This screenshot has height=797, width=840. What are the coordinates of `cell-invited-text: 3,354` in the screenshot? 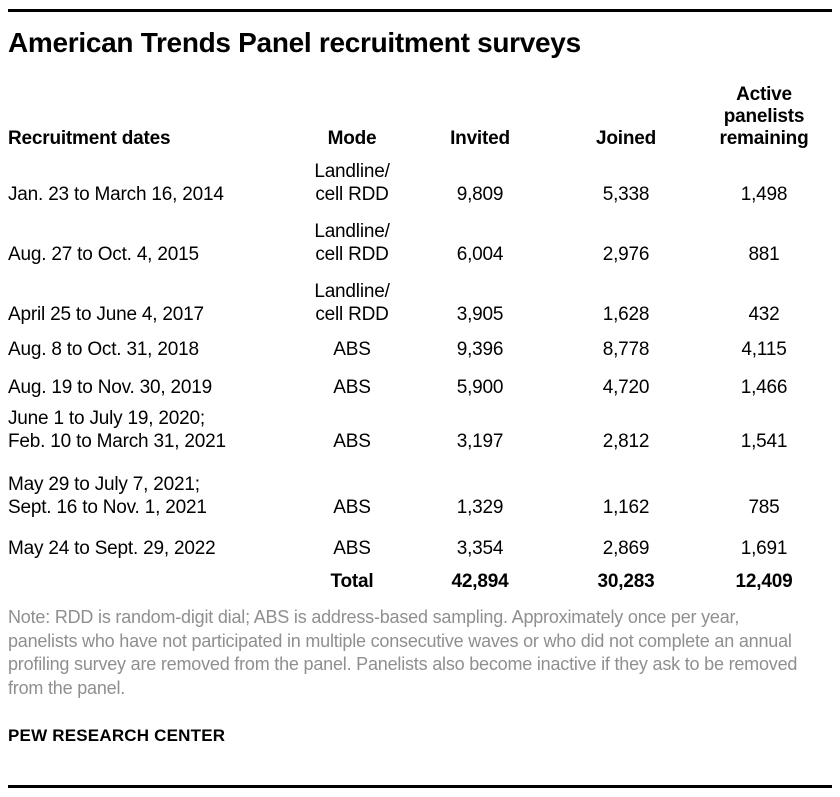 It's located at (480, 548).